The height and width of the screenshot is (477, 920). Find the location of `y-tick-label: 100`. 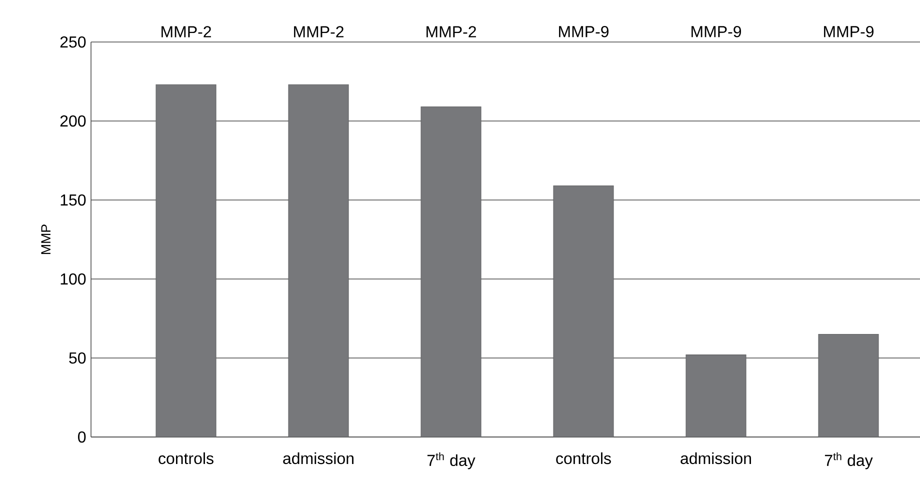

y-tick-label: 100 is located at coordinates (73, 279).